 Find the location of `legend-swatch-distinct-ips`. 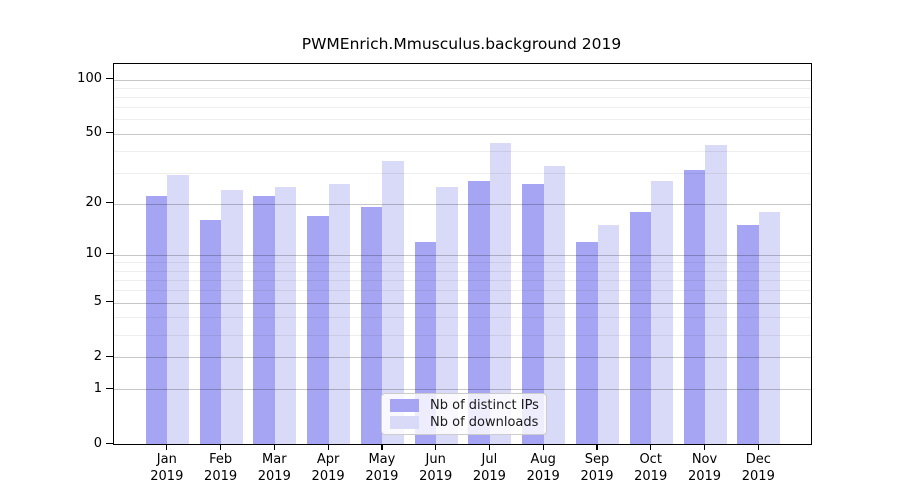

legend-swatch-distinct-ips is located at coordinates (404, 405).